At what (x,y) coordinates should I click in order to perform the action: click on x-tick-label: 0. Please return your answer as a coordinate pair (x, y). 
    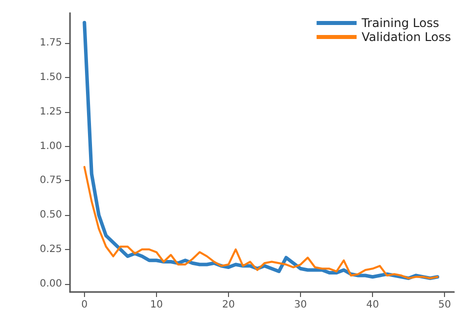
    Looking at the image, I should click on (84, 305).